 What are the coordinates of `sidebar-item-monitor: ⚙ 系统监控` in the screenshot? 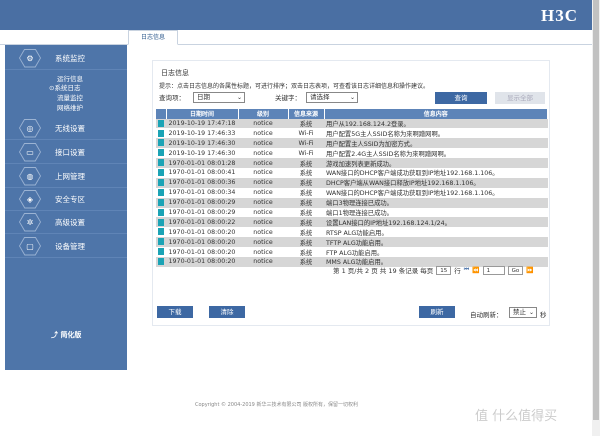 It's located at (66, 58).